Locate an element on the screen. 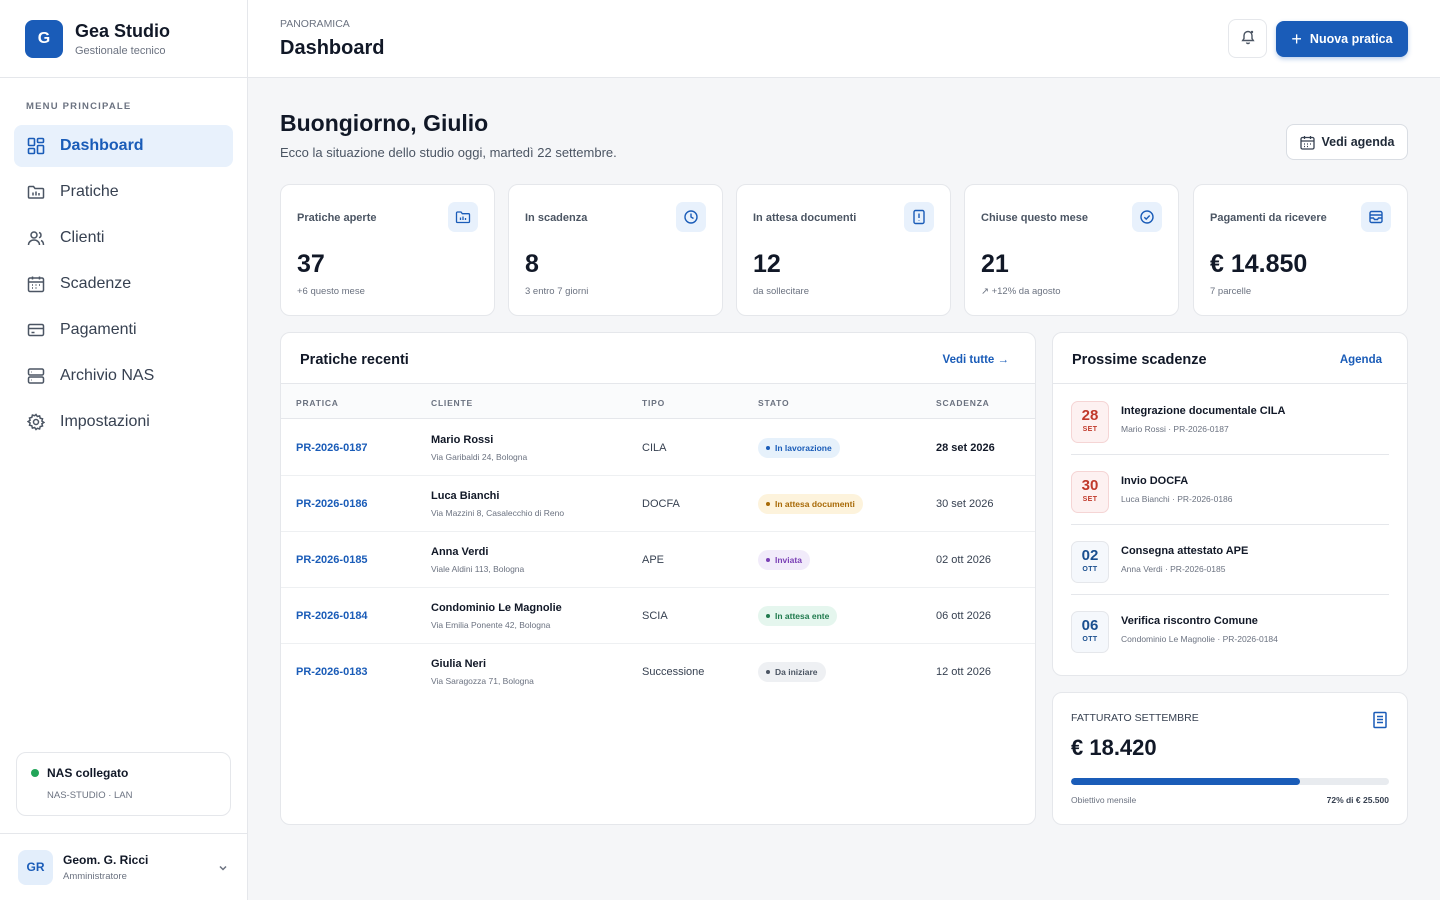 This screenshot has width=1440, height=900. sidebar-item-scadenze: Scadenze is located at coordinates (123, 284).